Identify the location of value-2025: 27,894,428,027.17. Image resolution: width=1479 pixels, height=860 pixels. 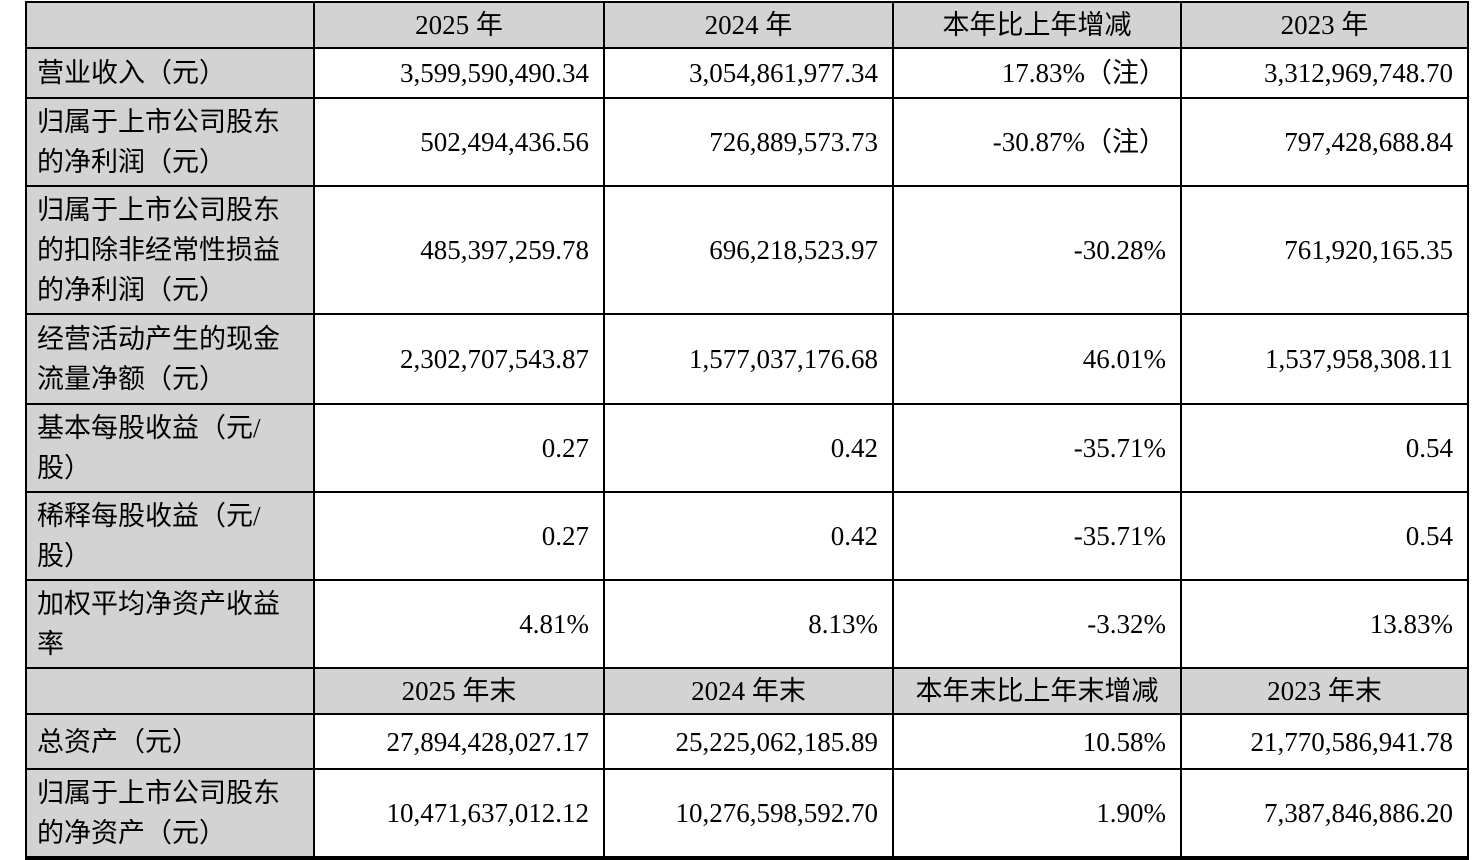
(459, 741).